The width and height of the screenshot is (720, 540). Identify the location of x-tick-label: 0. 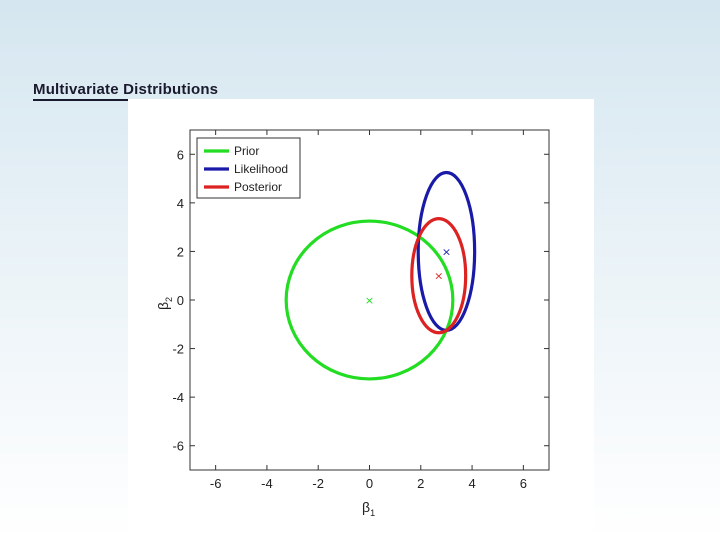
(369, 483).